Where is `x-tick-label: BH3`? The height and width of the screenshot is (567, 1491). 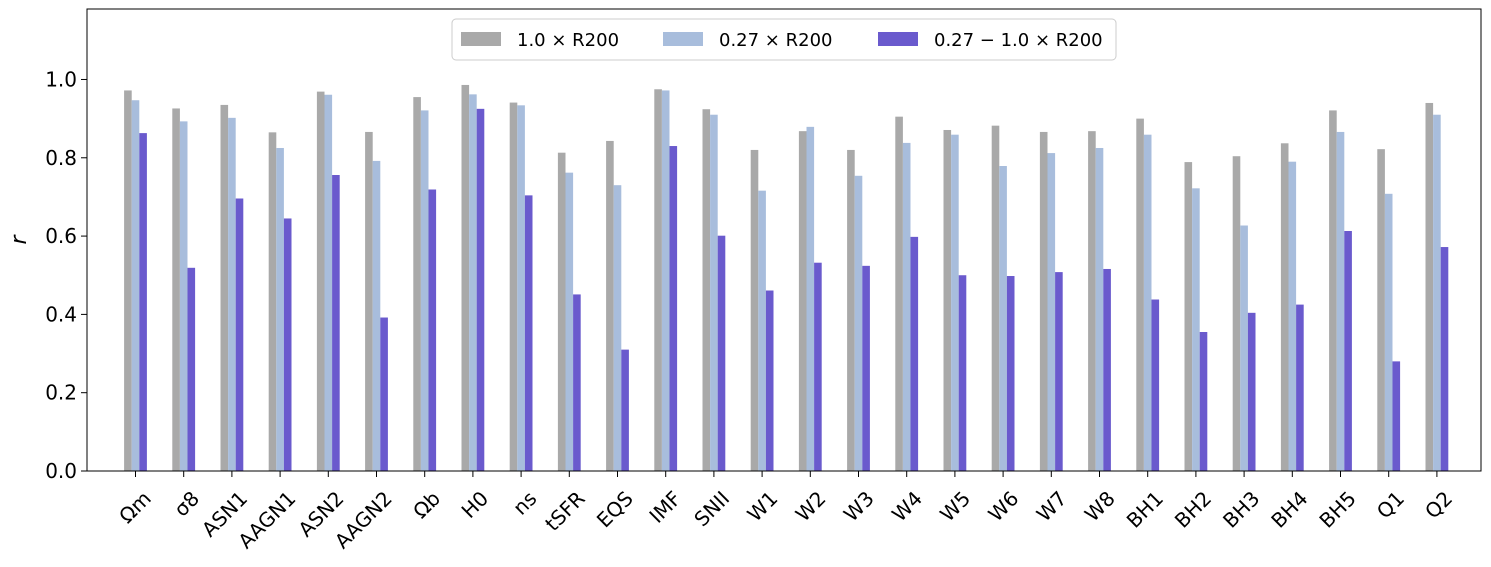 x-tick-label: BH3 is located at coordinates (1241, 509).